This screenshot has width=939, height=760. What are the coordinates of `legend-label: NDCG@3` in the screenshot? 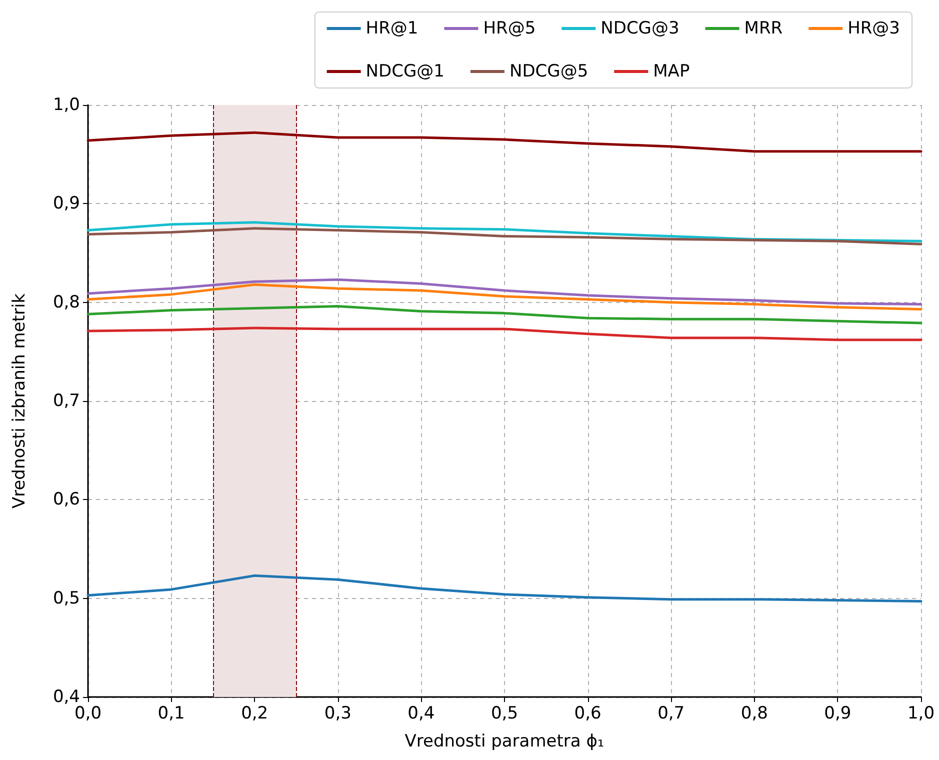 It's located at (640, 28).